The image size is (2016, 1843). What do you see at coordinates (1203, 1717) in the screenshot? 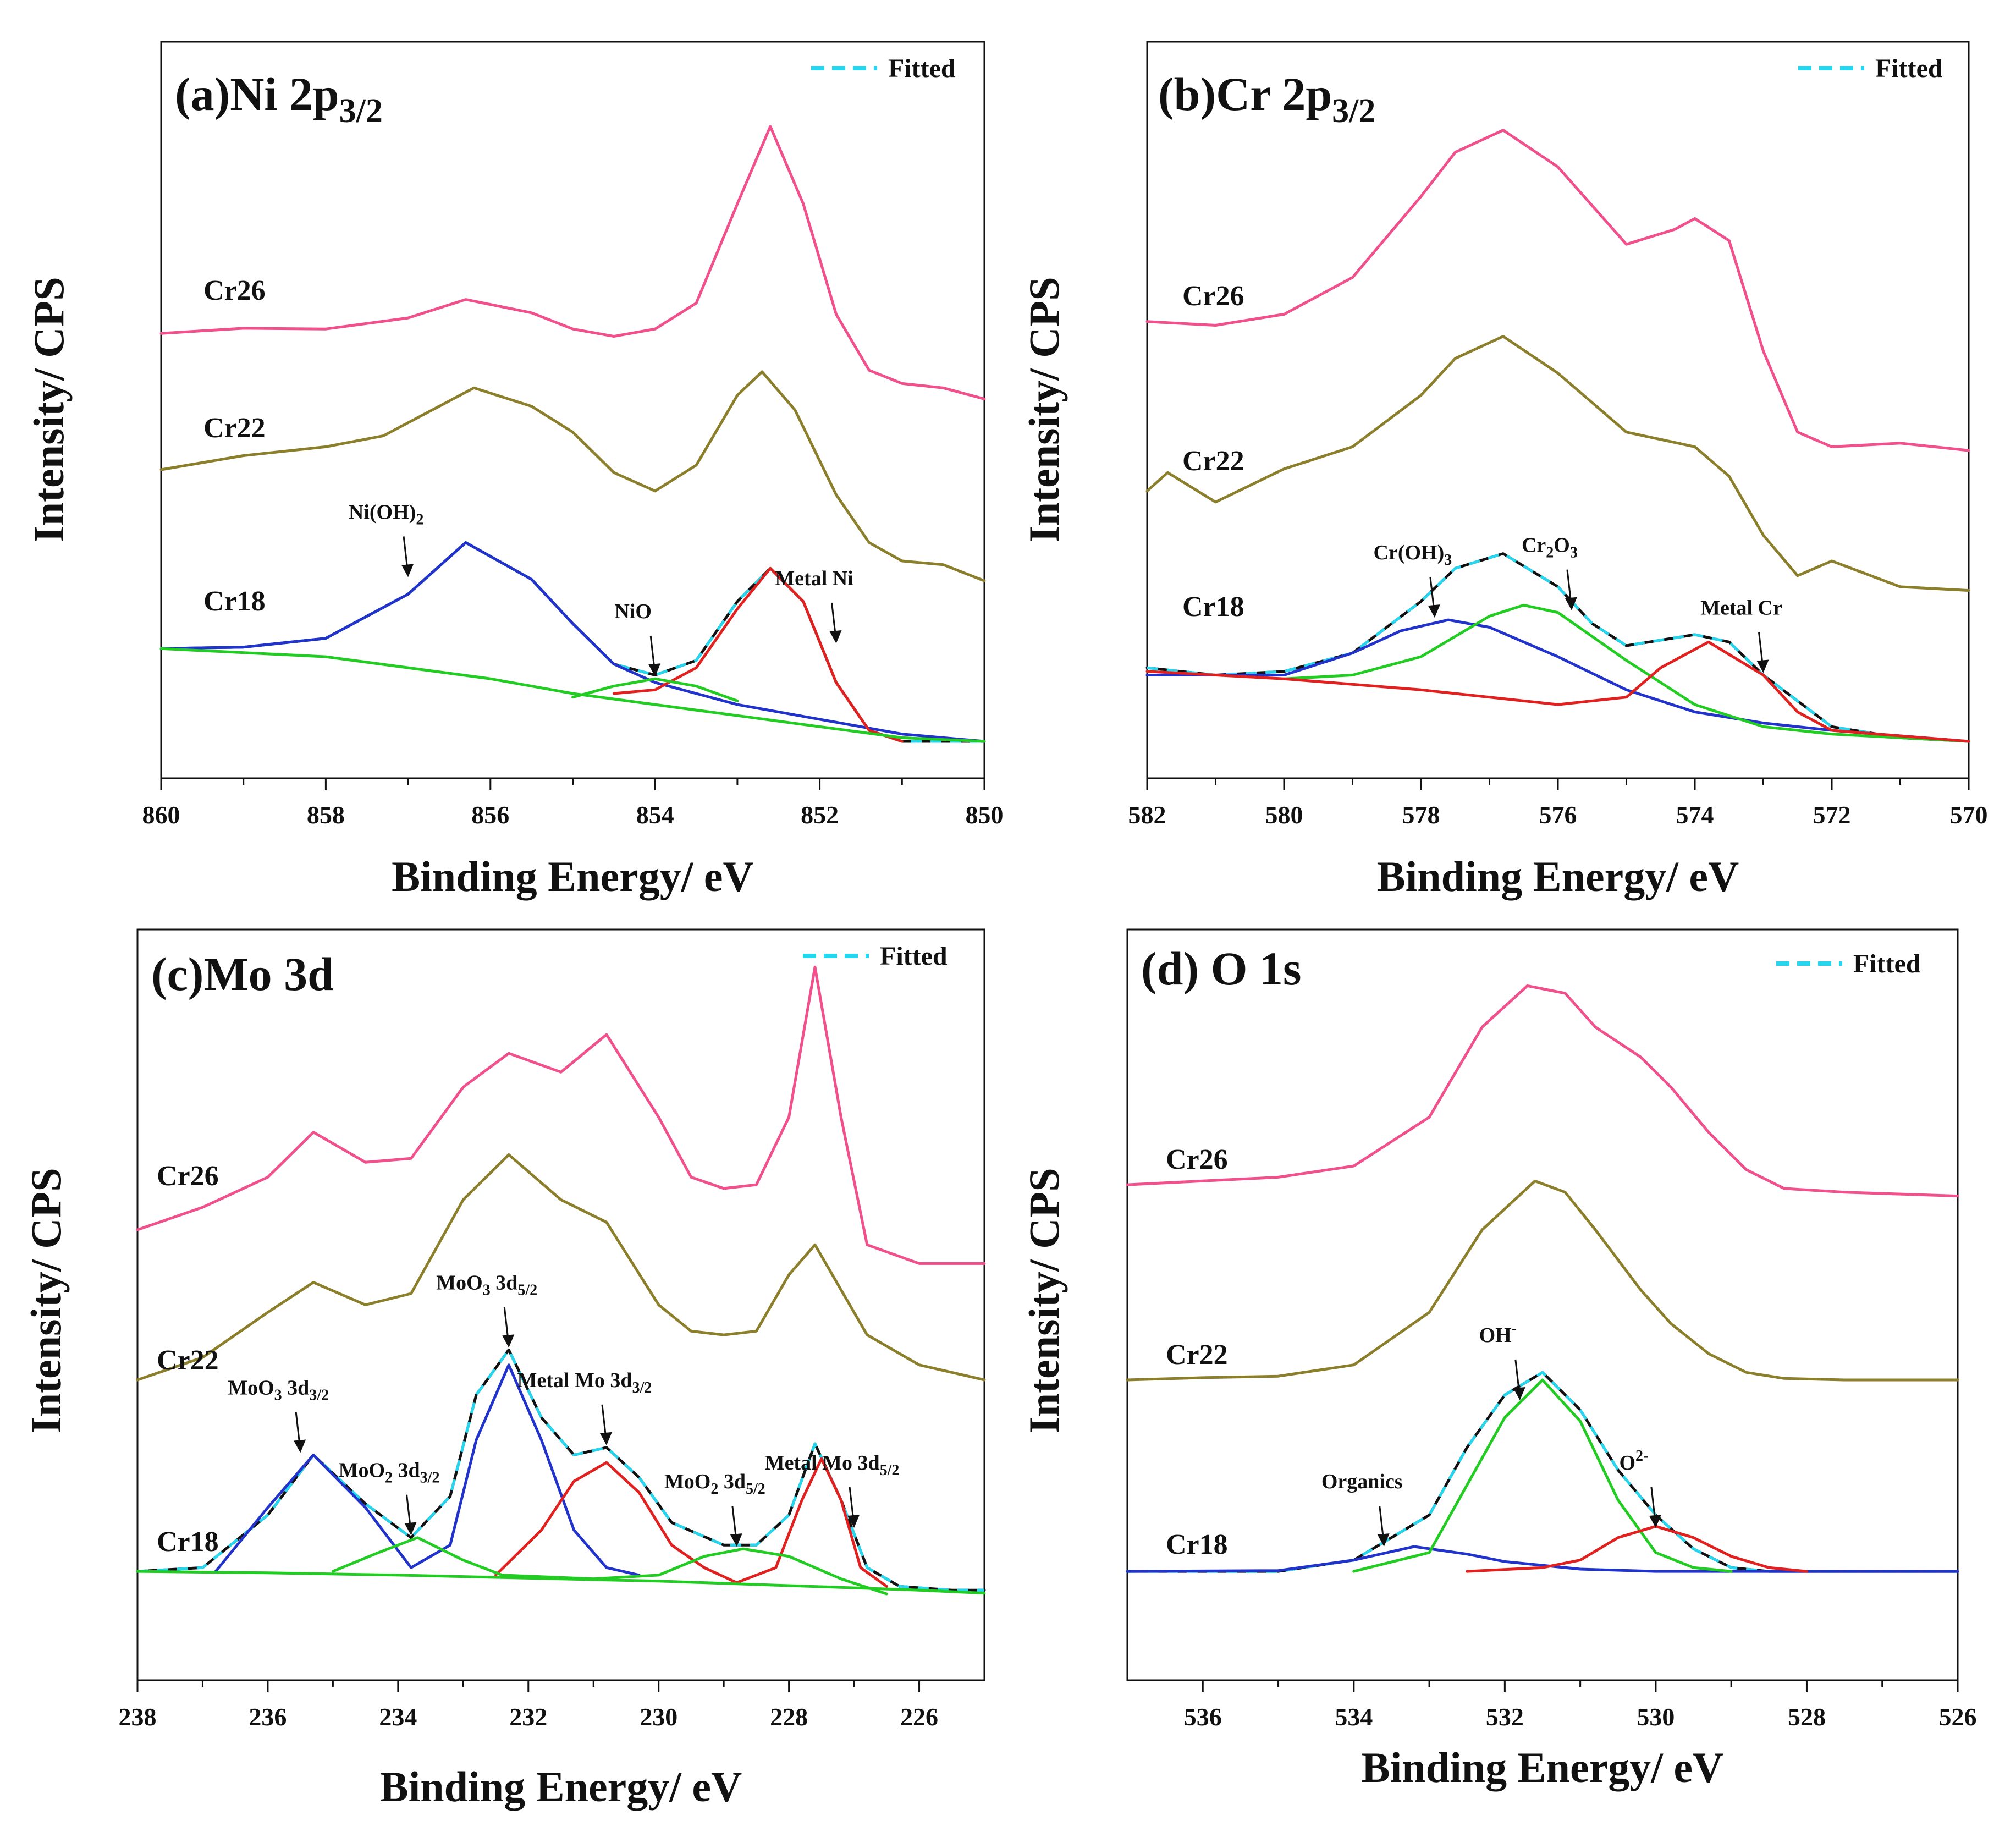
I see `x-tick-label: 536` at bounding box center [1203, 1717].